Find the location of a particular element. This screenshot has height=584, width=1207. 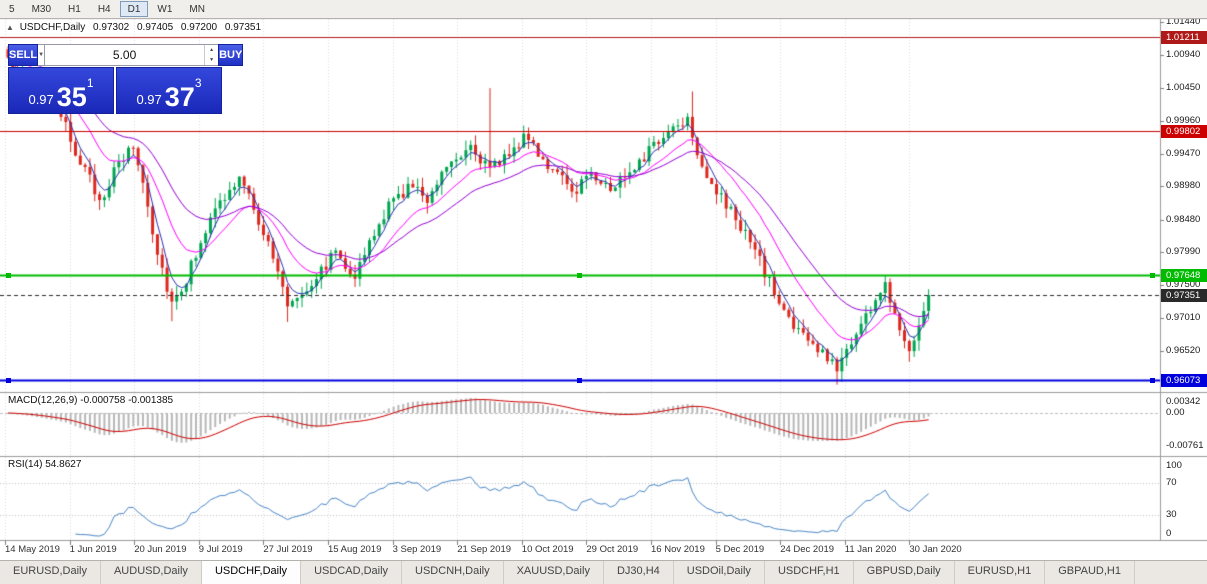

price-axis-label: 0.99960 is located at coordinates (1183, 120).